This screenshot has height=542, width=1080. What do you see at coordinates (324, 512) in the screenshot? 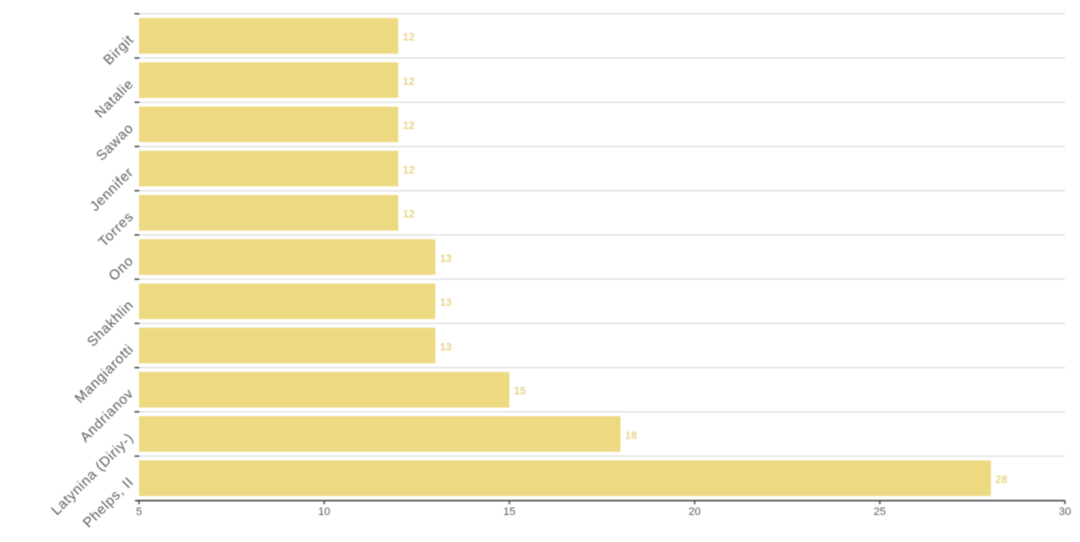
I see `svg-text: 10` at bounding box center [324, 512].